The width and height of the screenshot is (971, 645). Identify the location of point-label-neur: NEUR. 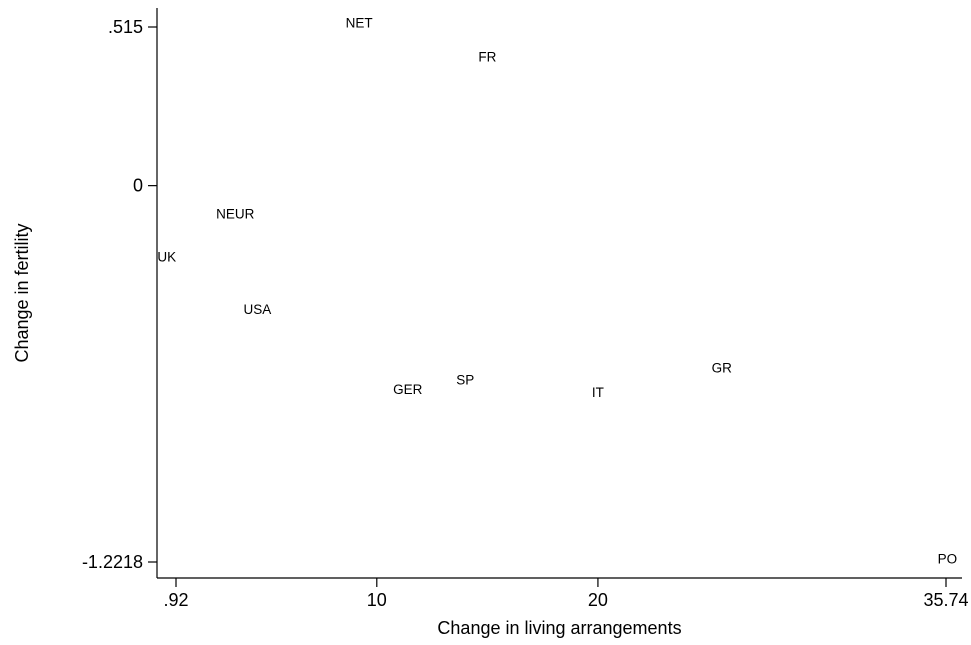
(235, 213).